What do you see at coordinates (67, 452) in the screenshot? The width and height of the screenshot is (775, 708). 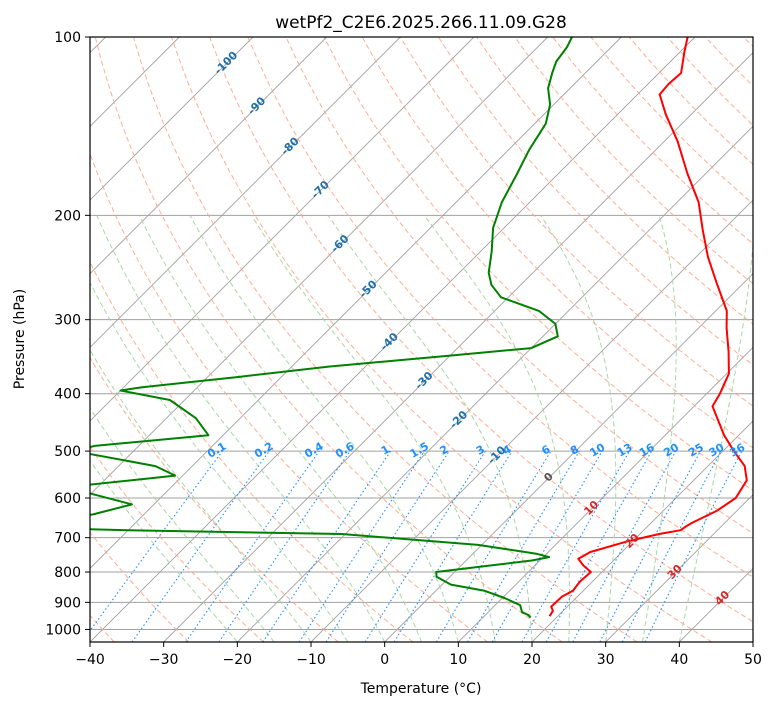 I see `y-tick-label: 500` at bounding box center [67, 452].